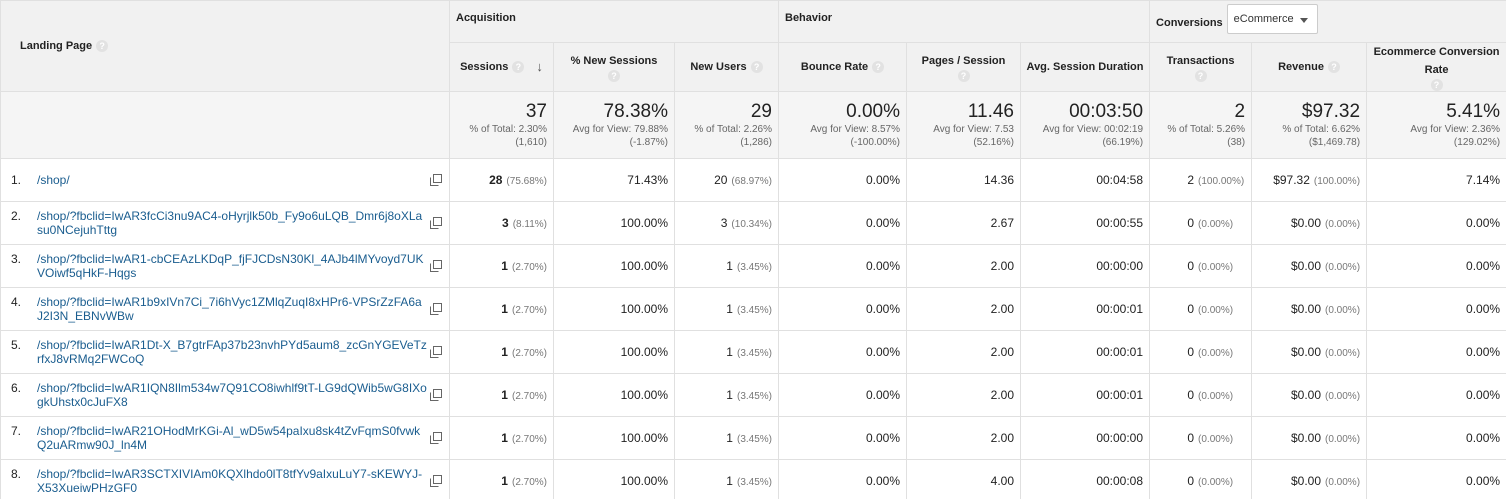  I want to click on new-users-percent: (10.34%), so click(751, 224).